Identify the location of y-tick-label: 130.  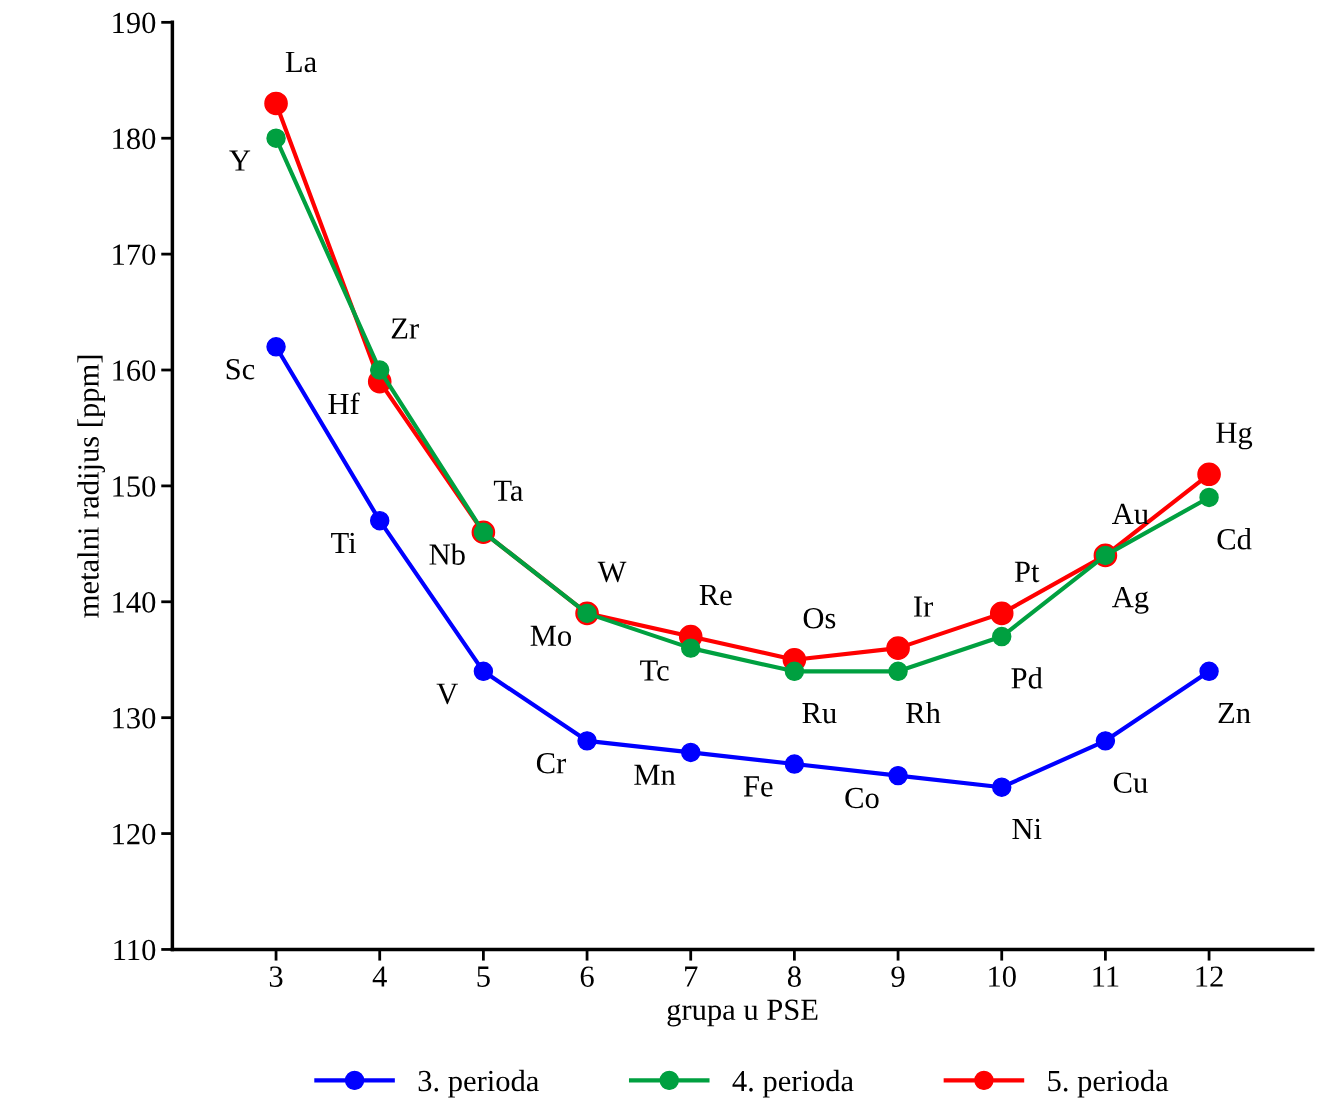
(134, 718).